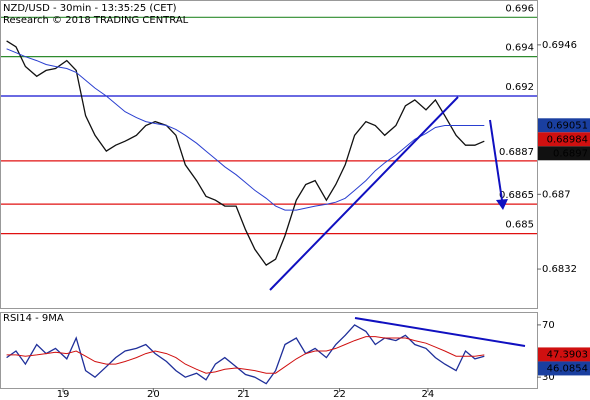 The width and height of the screenshot is (590, 400). I want to click on x-tick-label: 22, so click(339, 394).